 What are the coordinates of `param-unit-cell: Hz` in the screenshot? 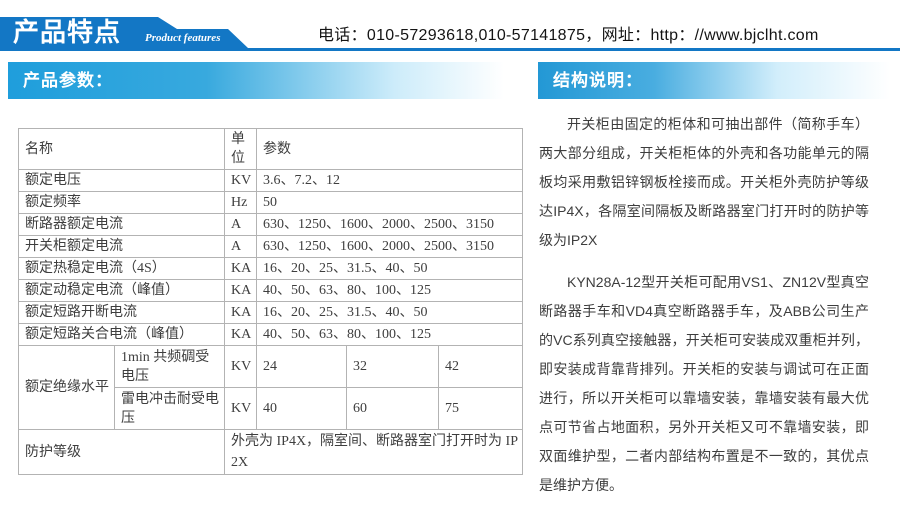 It's located at (240, 202).